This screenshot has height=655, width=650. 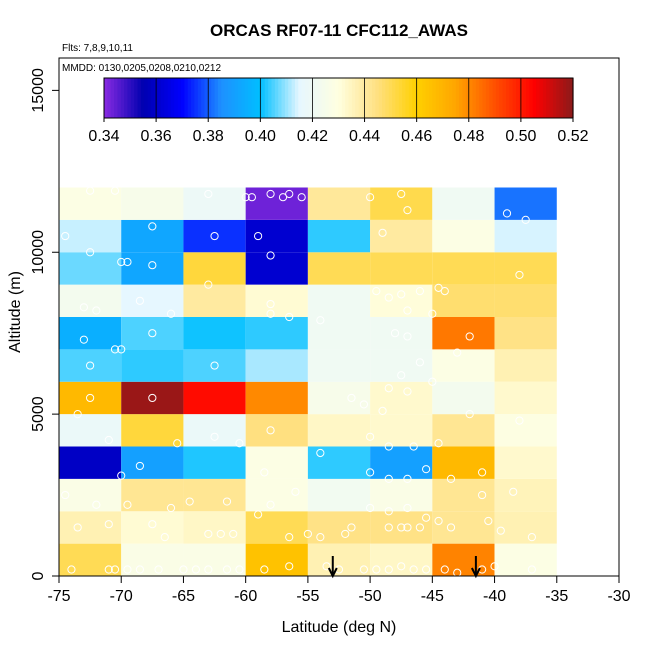 What do you see at coordinates (370, 596) in the screenshot?
I see `x-tick-label: -50` at bounding box center [370, 596].